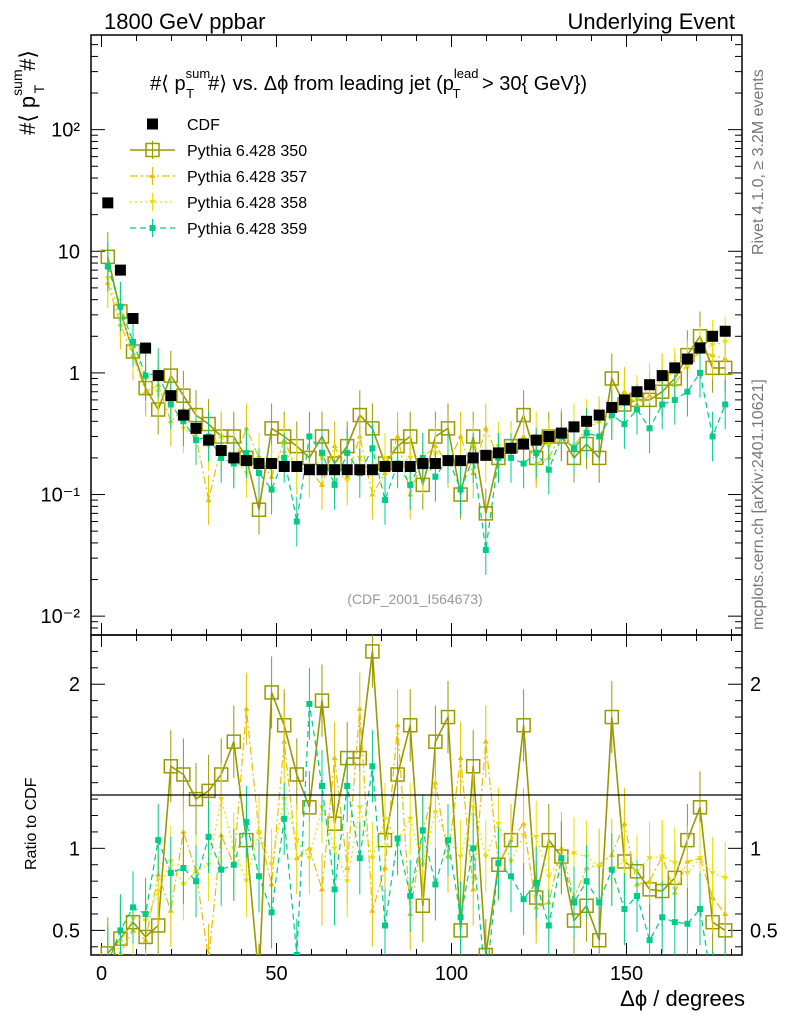  What do you see at coordinates (276, 974) in the screenshot?
I see `x-tick-label: 50` at bounding box center [276, 974].